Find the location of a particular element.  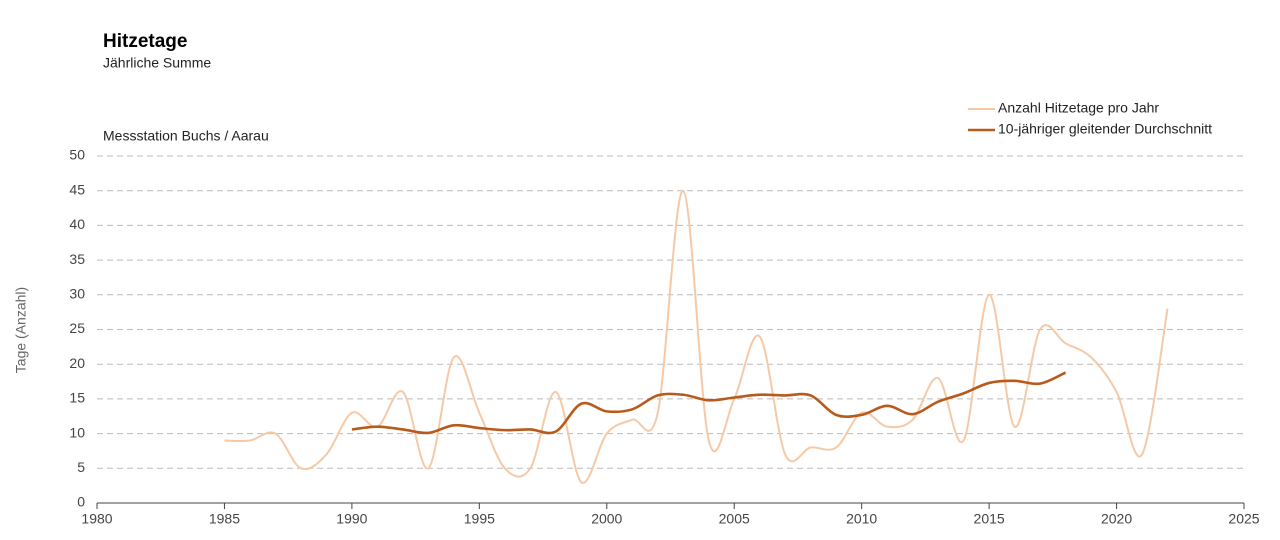

y-tick-label: 25 is located at coordinates (77, 328).